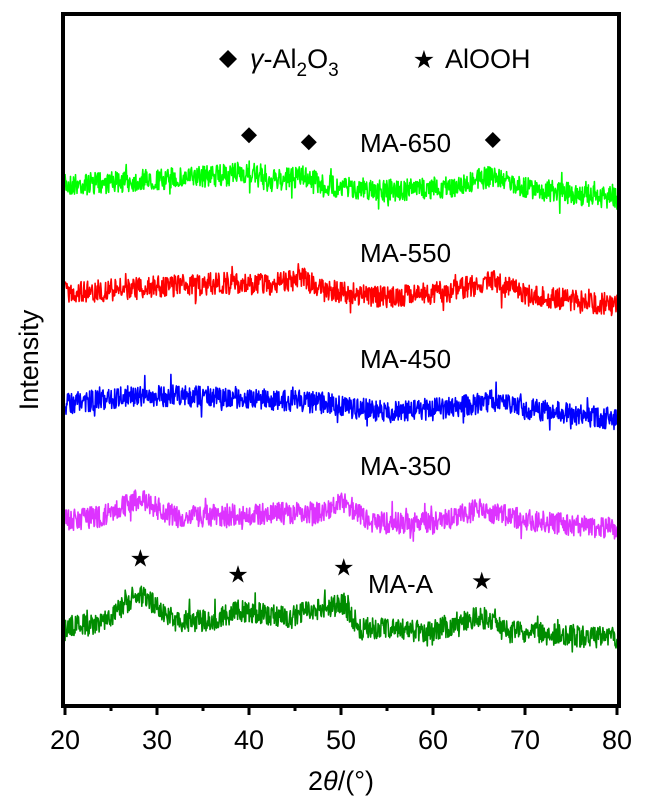  Describe the element at coordinates (257, 59) in the screenshot. I see `legend-label-part: γ` at that location.